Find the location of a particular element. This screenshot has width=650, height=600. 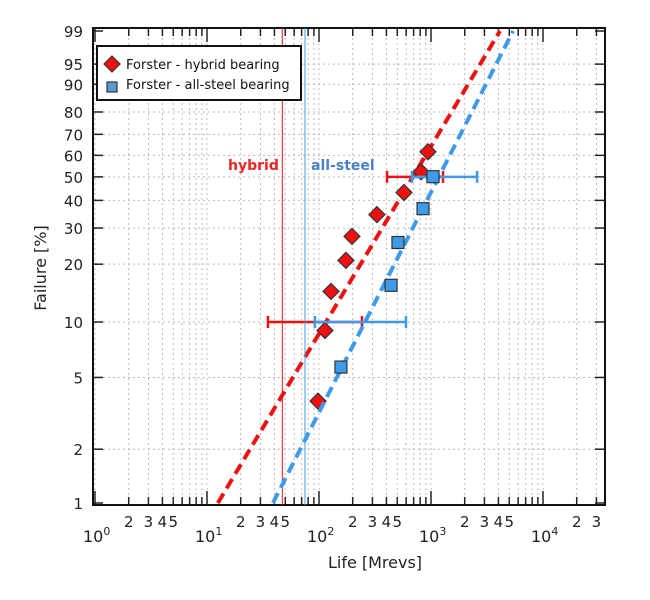

y-tick-label: 50 is located at coordinates (73, 178).